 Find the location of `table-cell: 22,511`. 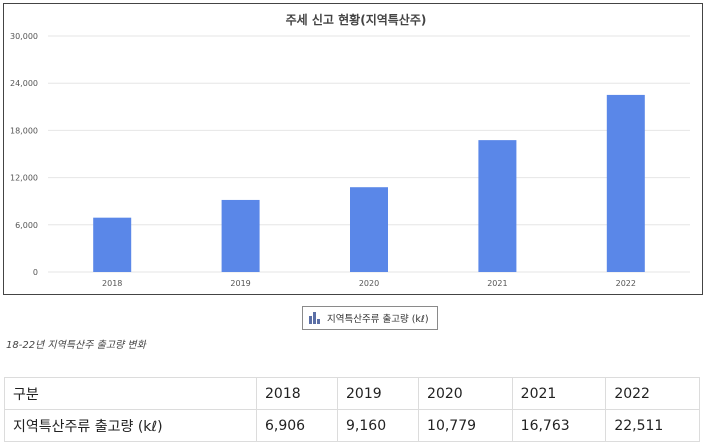

table-cell: 22,511 is located at coordinates (652, 425).